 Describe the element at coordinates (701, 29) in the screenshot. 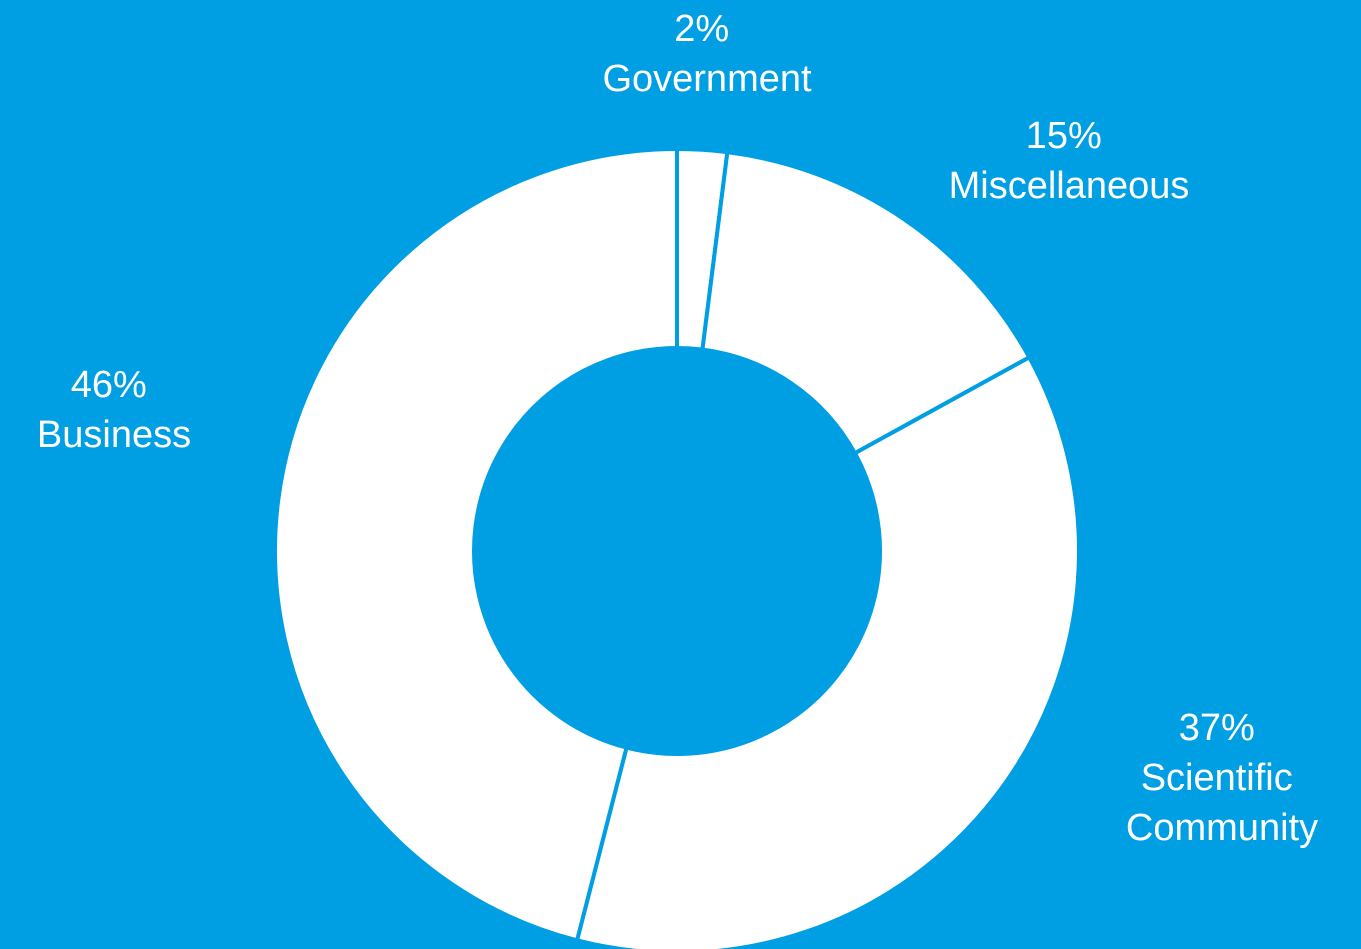

I see `label-government-value: 2%` at that location.